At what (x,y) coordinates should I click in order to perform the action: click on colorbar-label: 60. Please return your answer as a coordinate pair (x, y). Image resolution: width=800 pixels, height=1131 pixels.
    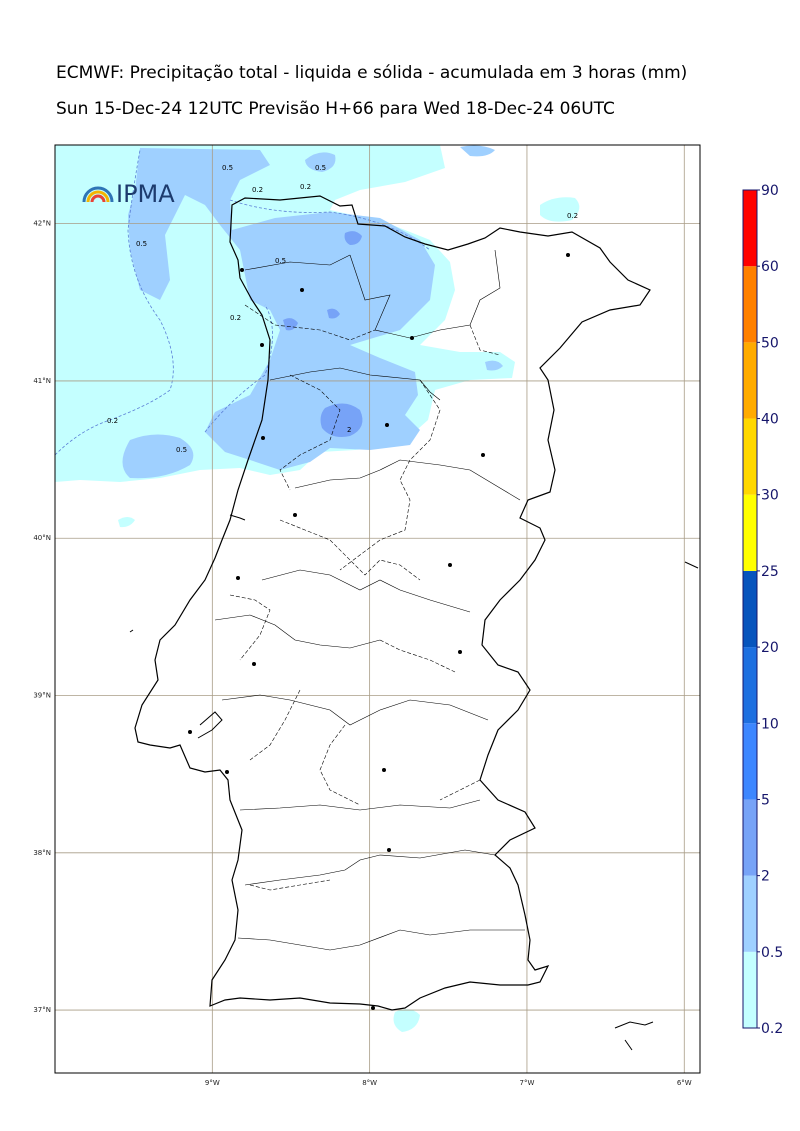
    Looking at the image, I should click on (770, 267).